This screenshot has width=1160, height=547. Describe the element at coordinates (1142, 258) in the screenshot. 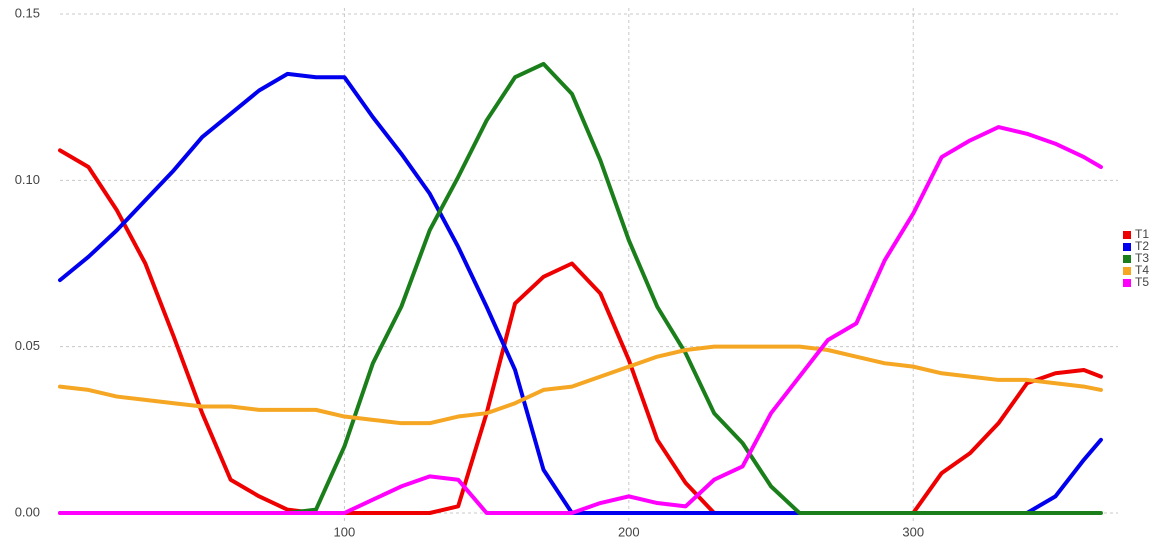

I see `legend-label: T3` at that location.